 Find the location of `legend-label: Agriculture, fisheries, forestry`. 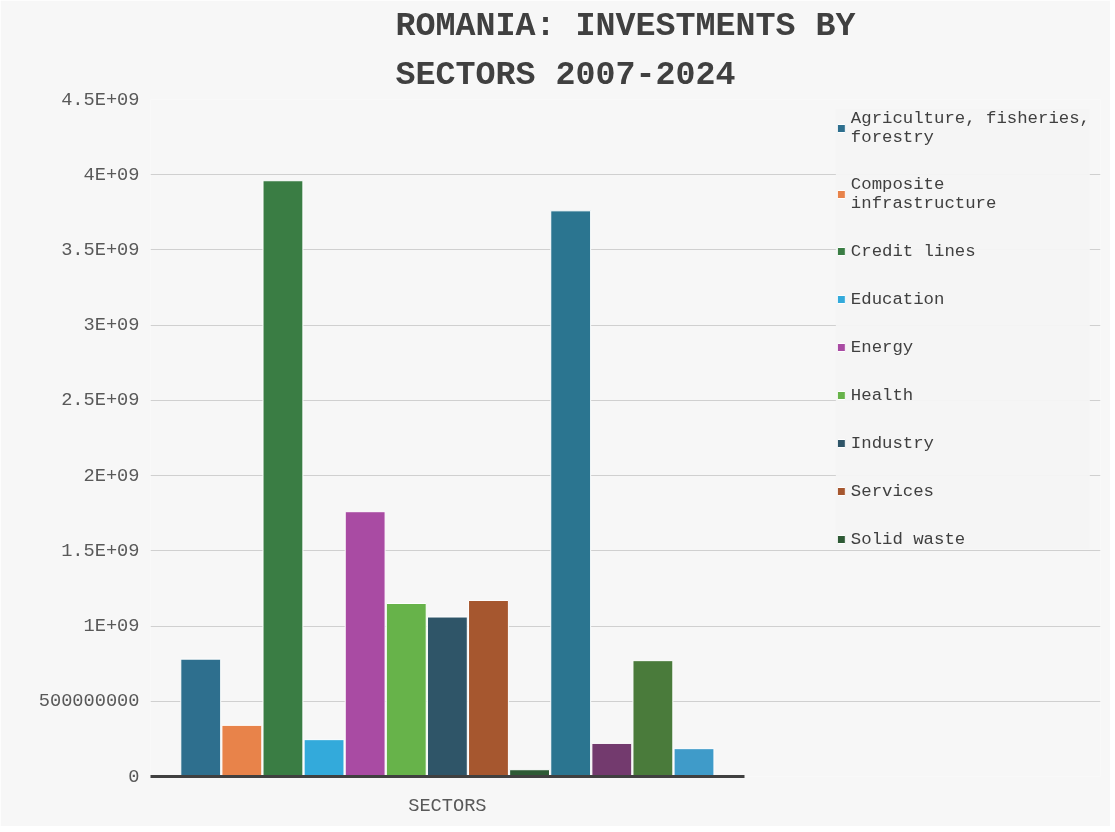

legend-label: Agriculture, fisheries, forestry is located at coordinates (970, 128).